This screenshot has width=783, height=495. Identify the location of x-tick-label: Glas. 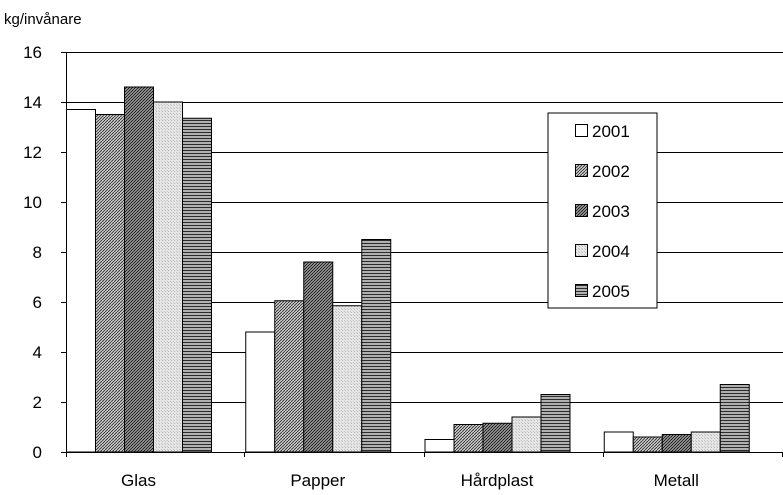
(138, 480).